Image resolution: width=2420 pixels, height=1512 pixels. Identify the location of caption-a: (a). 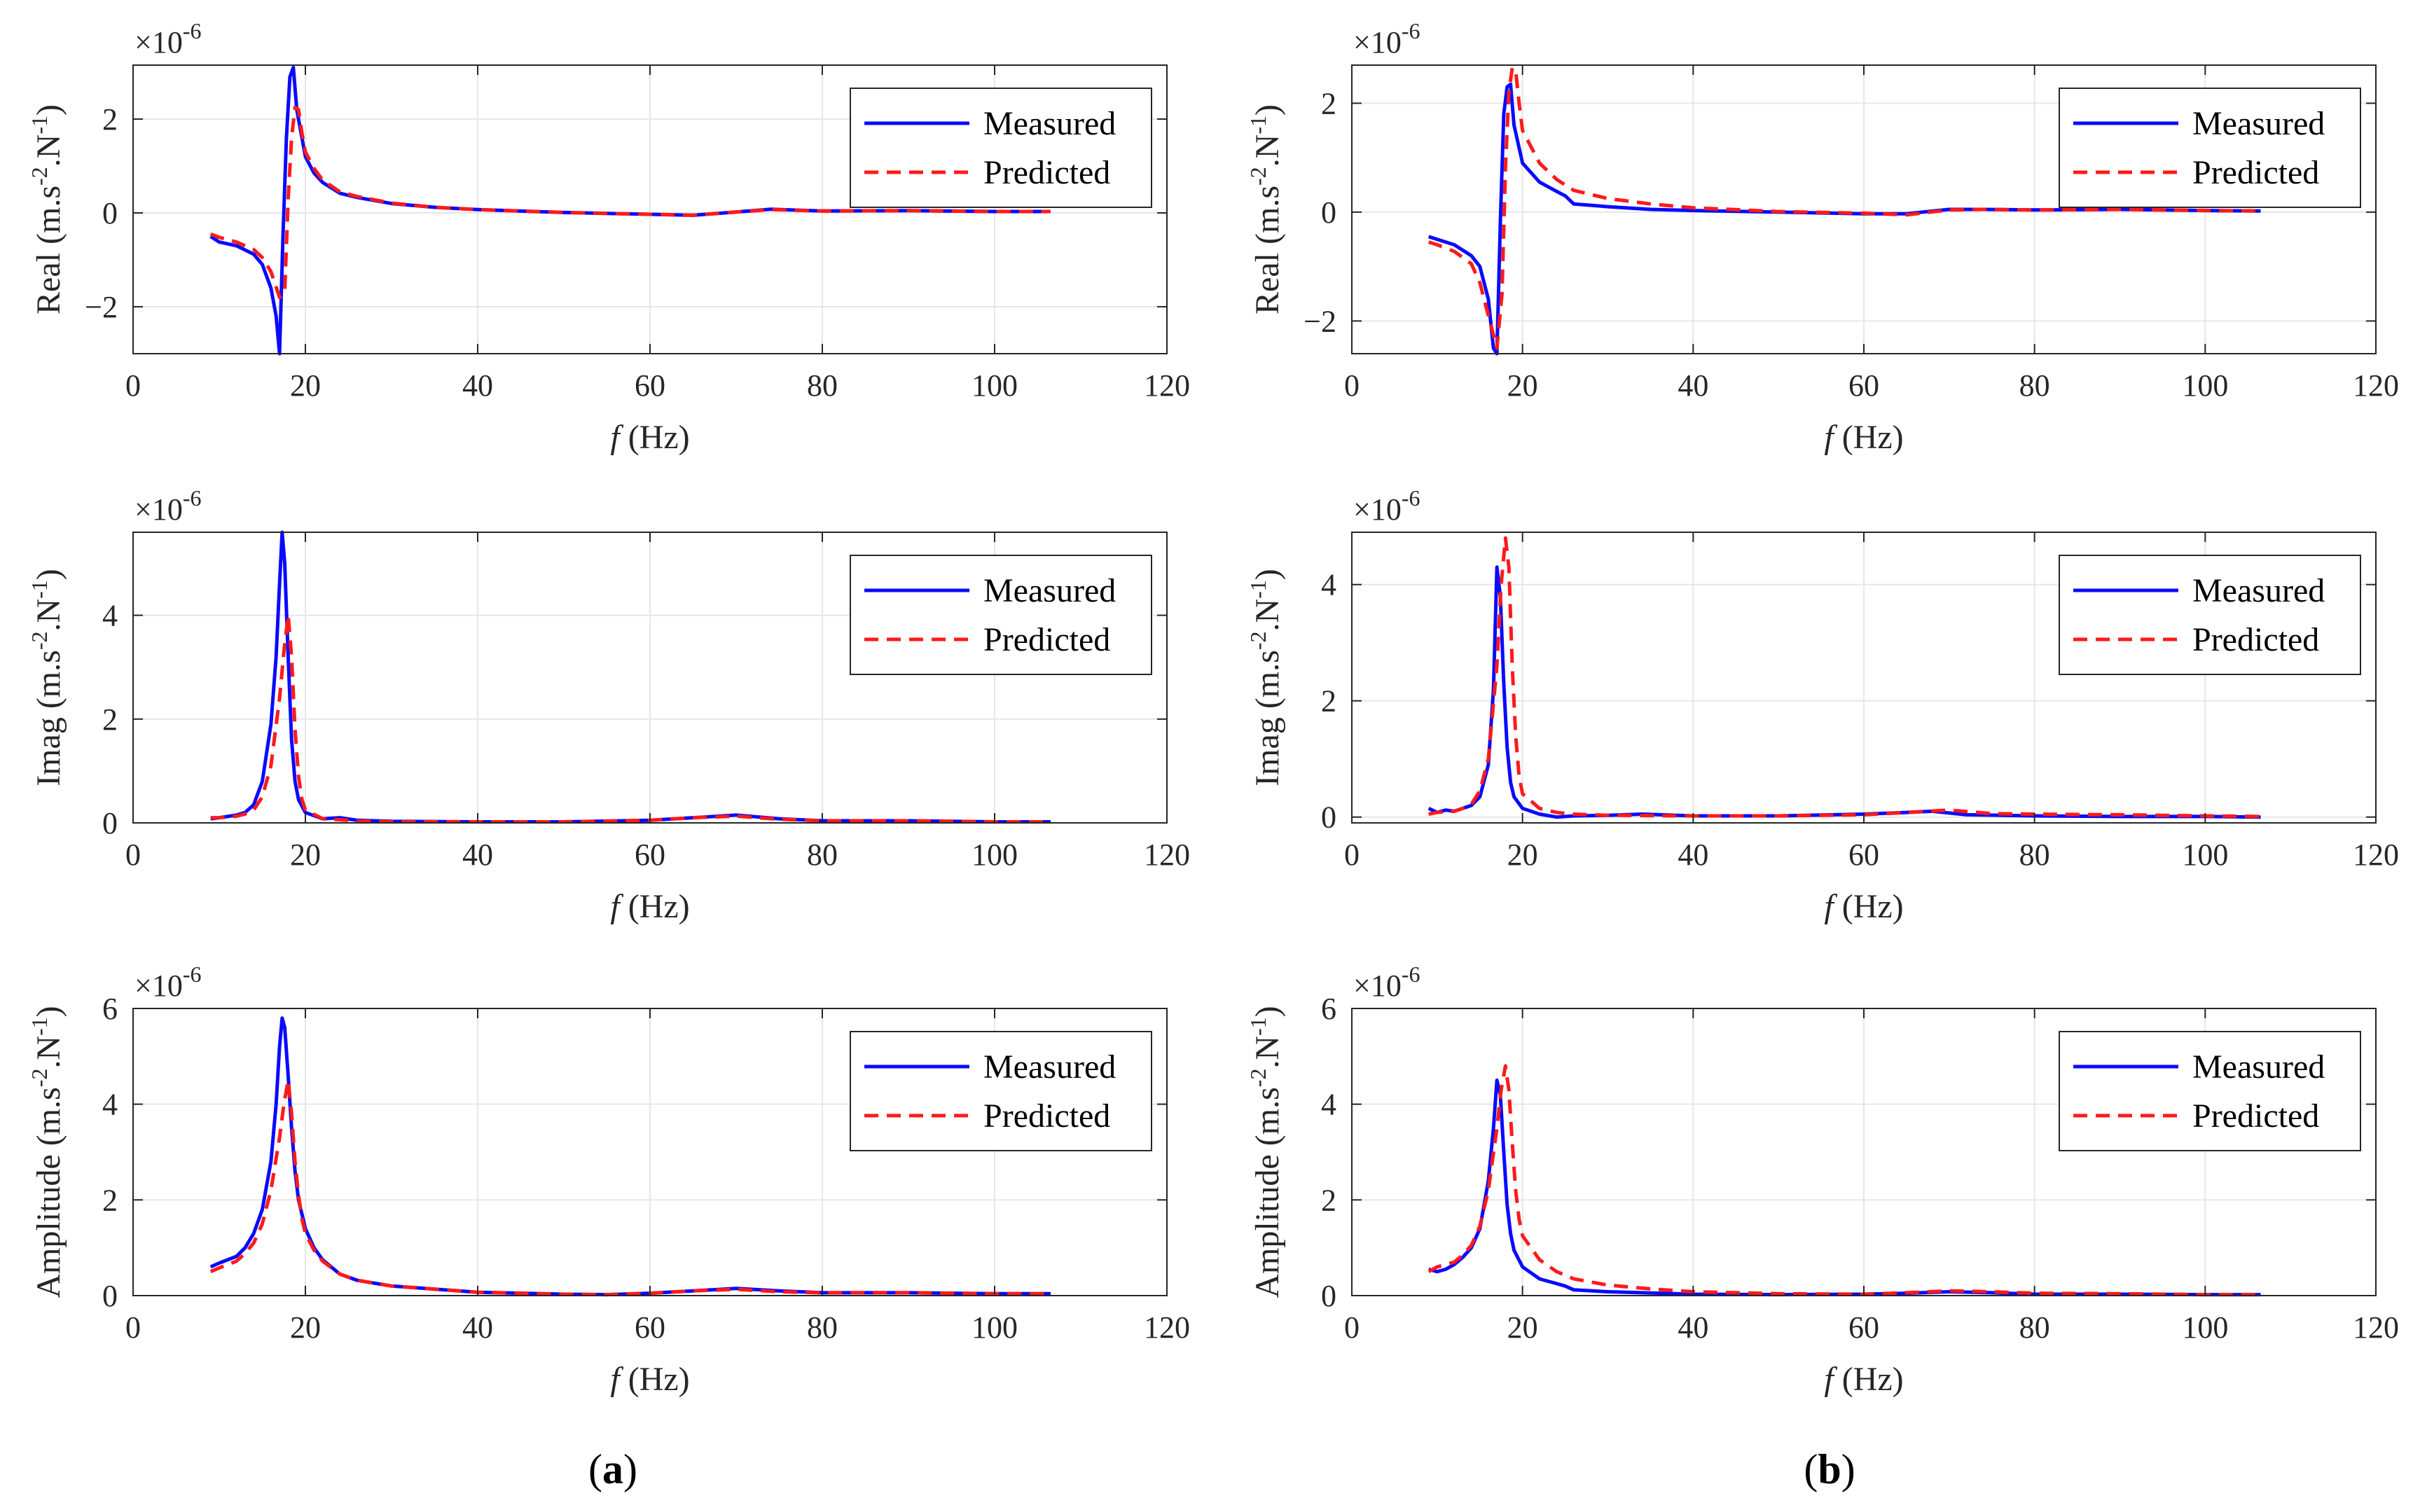
(612, 1469).